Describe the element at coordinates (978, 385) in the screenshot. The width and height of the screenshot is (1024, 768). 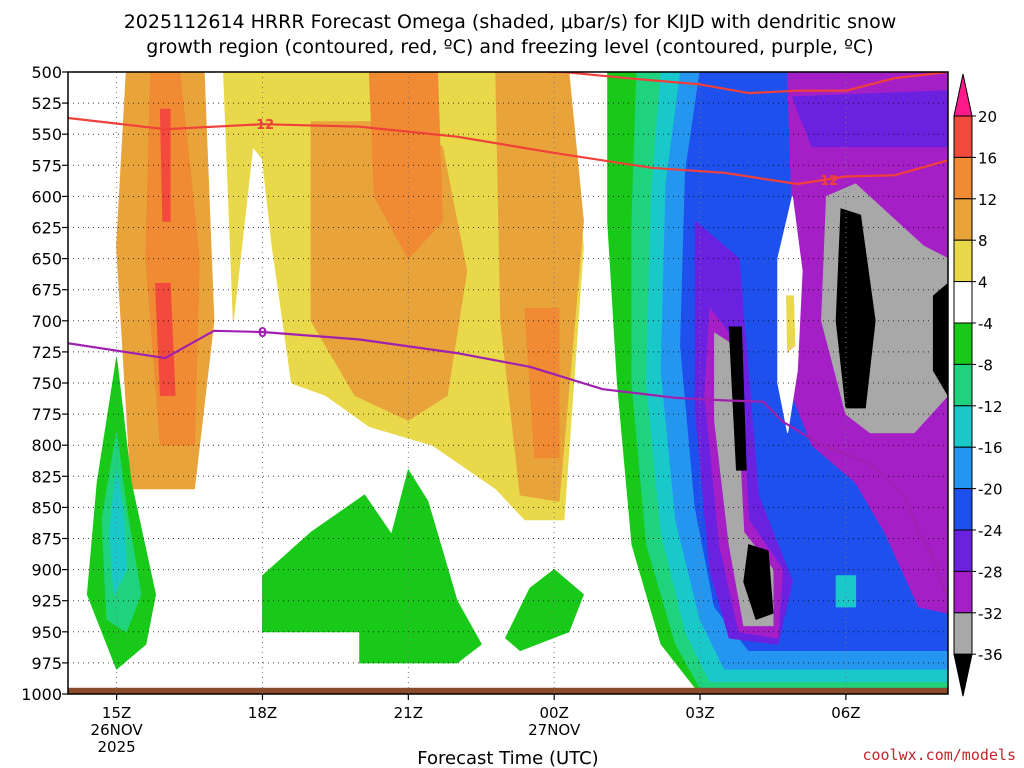
I see `colorbar: 20 16 12 8 4 -4 -8 -12 -16 -20 -24 -28 -32 -36` at that location.